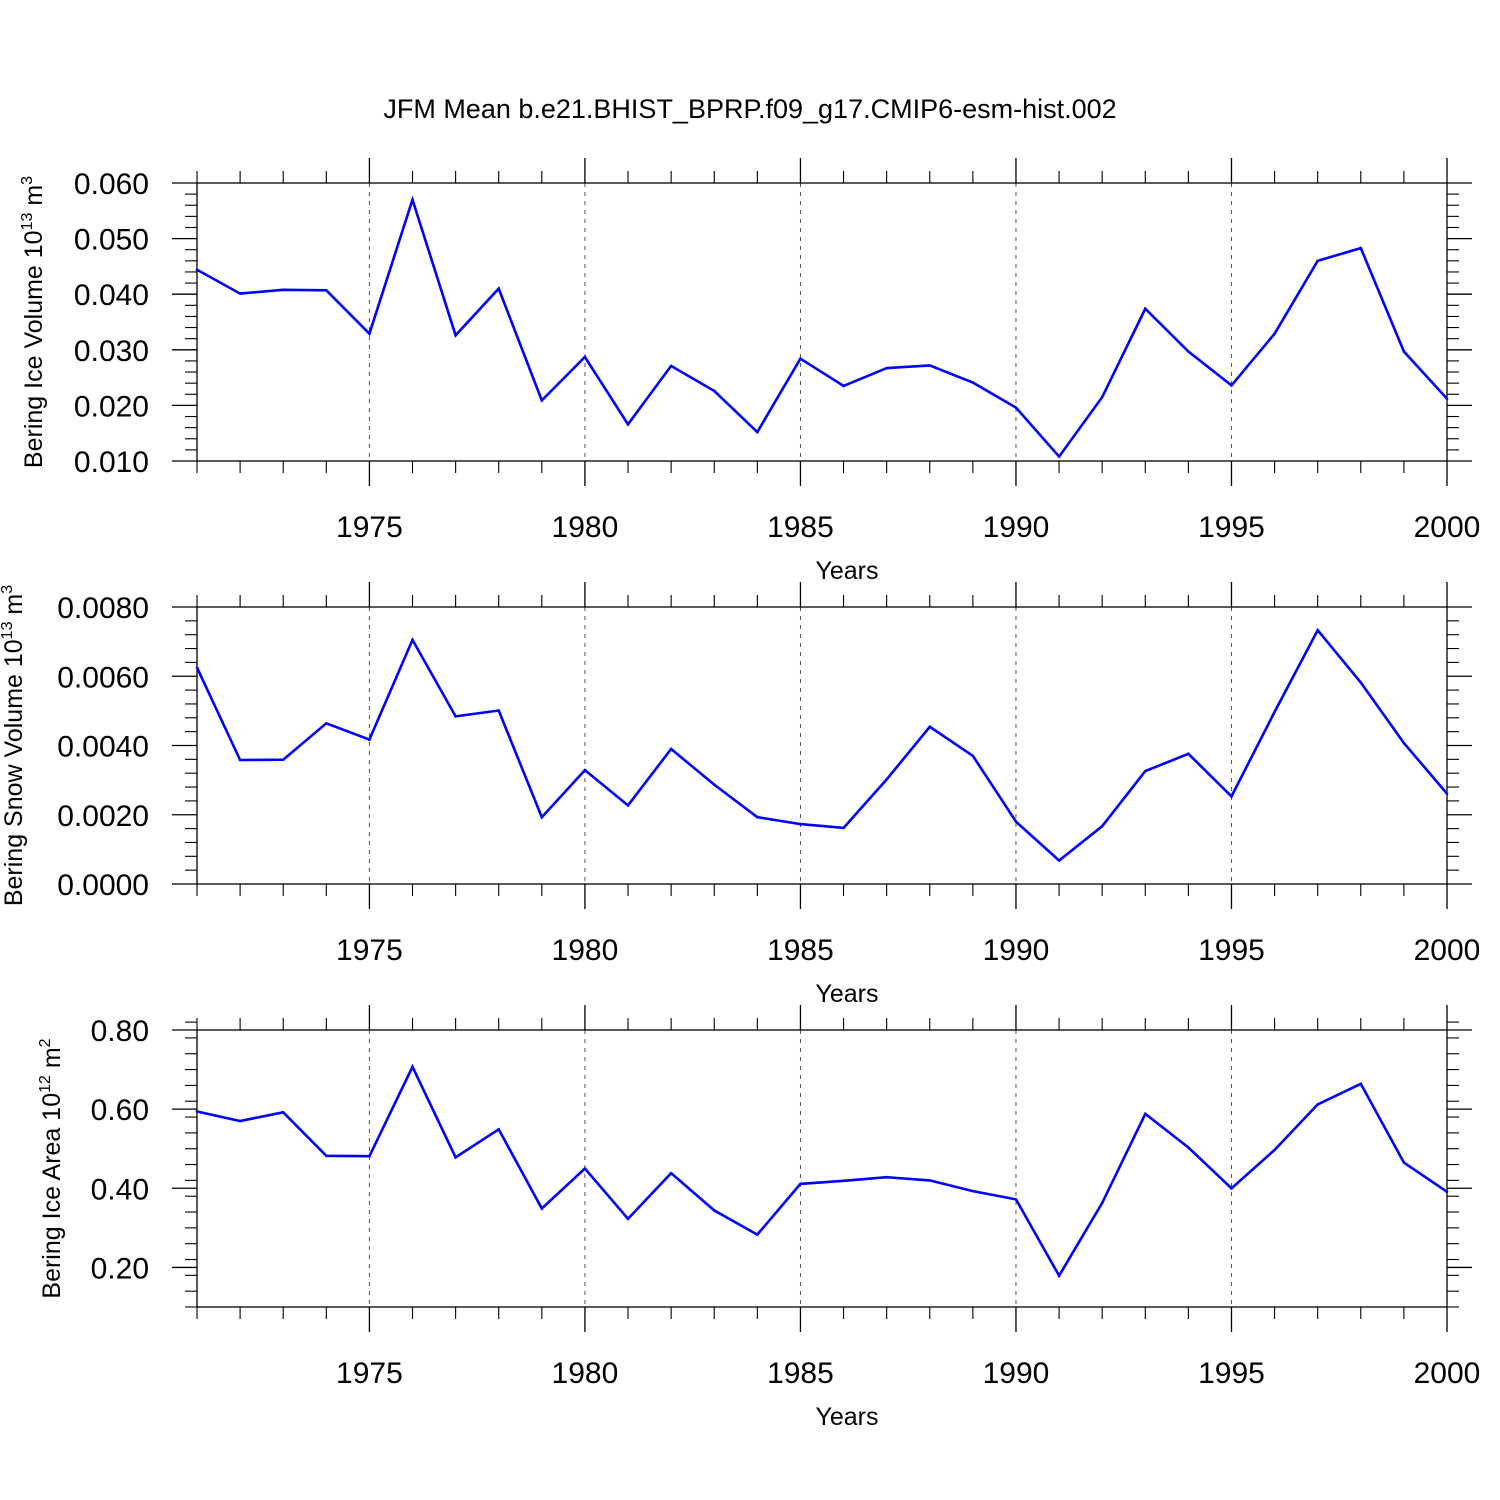 The height and width of the screenshot is (1500, 1500). What do you see at coordinates (111, 240) in the screenshot?
I see `y-tick-label: 0.050` at bounding box center [111, 240].